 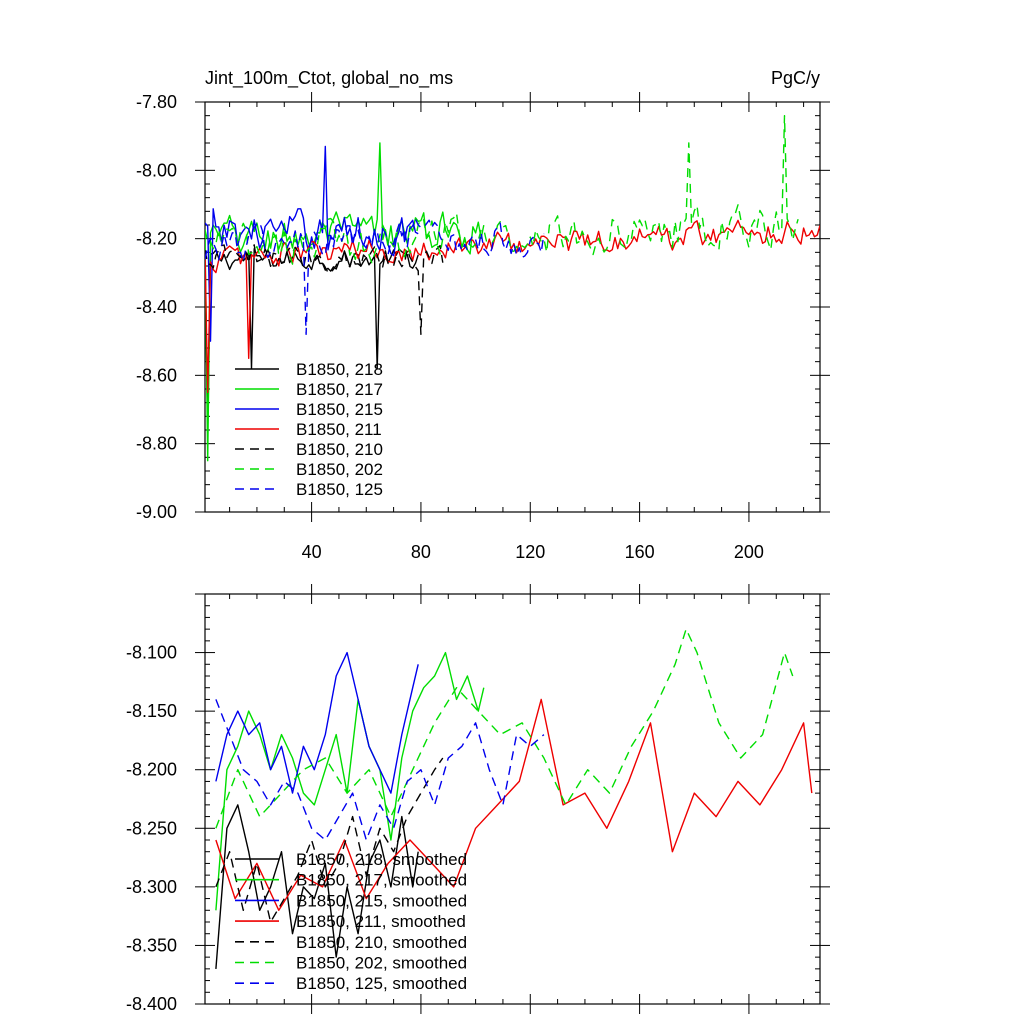 I want to click on series-line-b1850-215-smoothed, so click(x=317, y=722).